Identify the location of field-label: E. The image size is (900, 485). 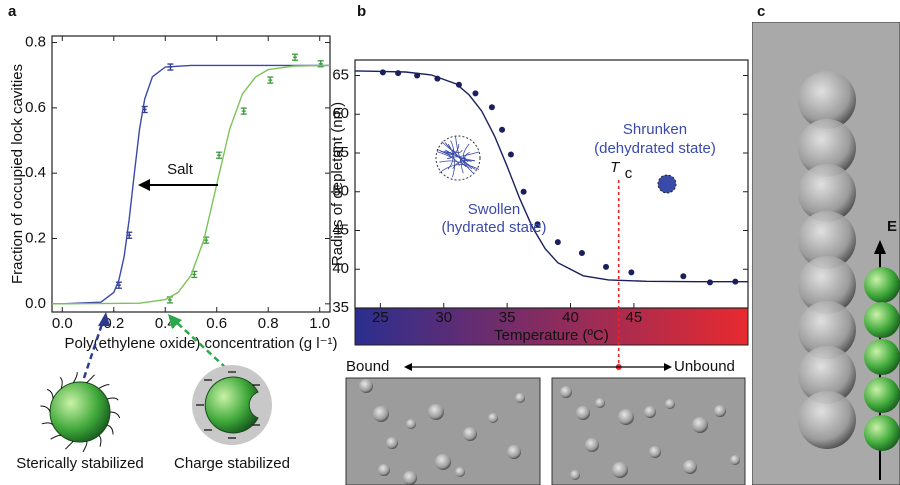
(892, 226).